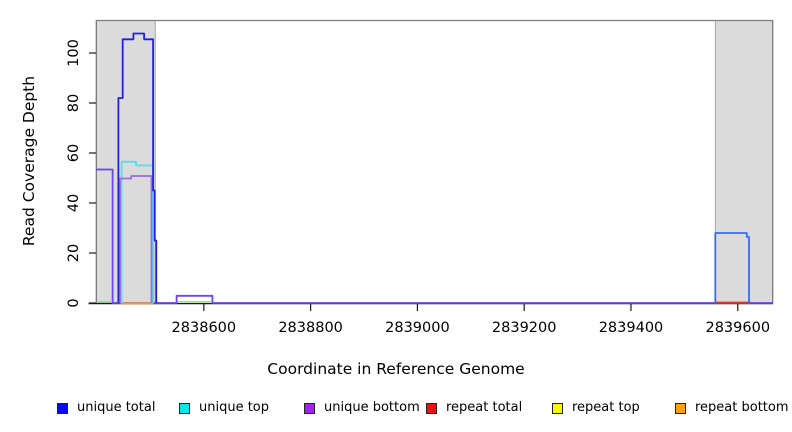 This screenshot has width=792, height=432. I want to click on legend-swatch-unique-total, so click(62, 408).